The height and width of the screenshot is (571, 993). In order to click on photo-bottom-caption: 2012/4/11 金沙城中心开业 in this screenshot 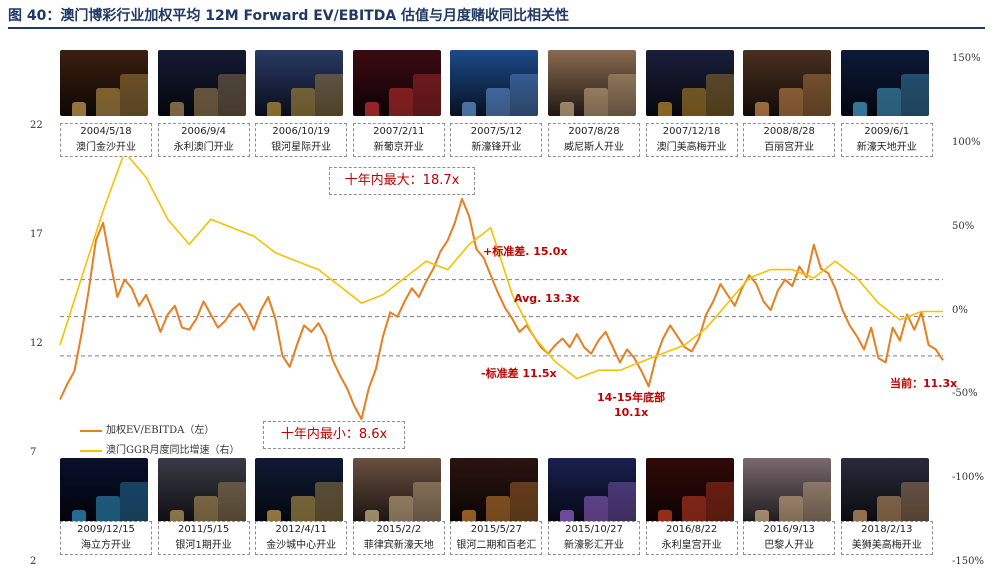, I will do `click(301, 538)`.